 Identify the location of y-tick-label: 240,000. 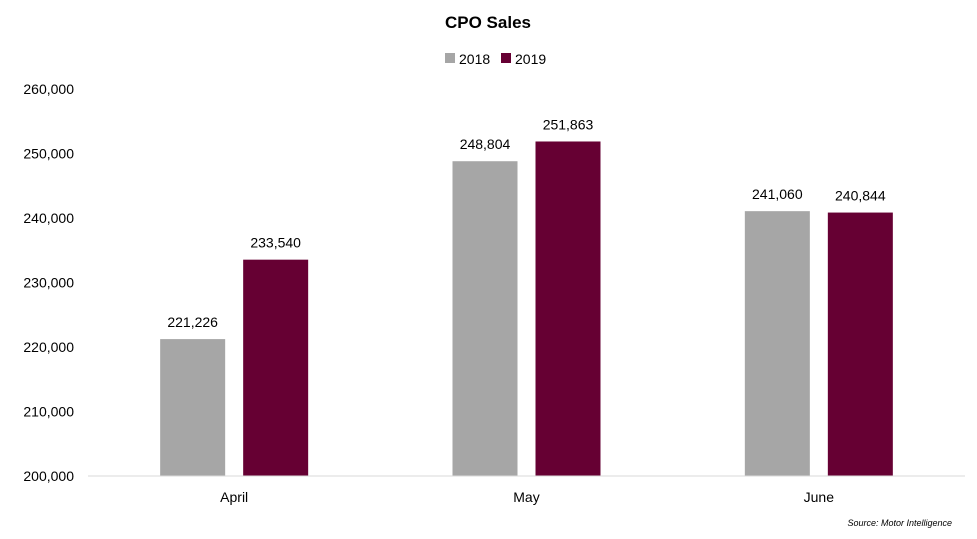
(48, 218).